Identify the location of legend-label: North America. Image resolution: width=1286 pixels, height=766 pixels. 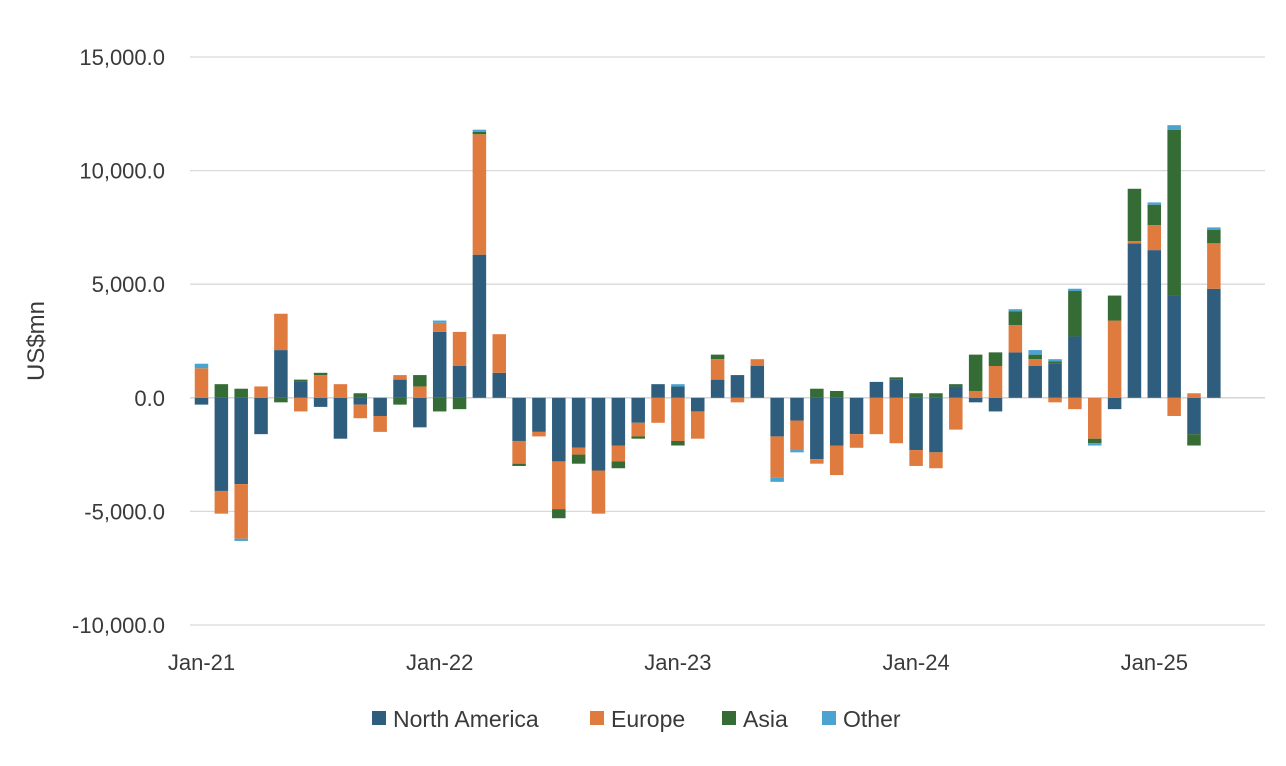
(466, 719).